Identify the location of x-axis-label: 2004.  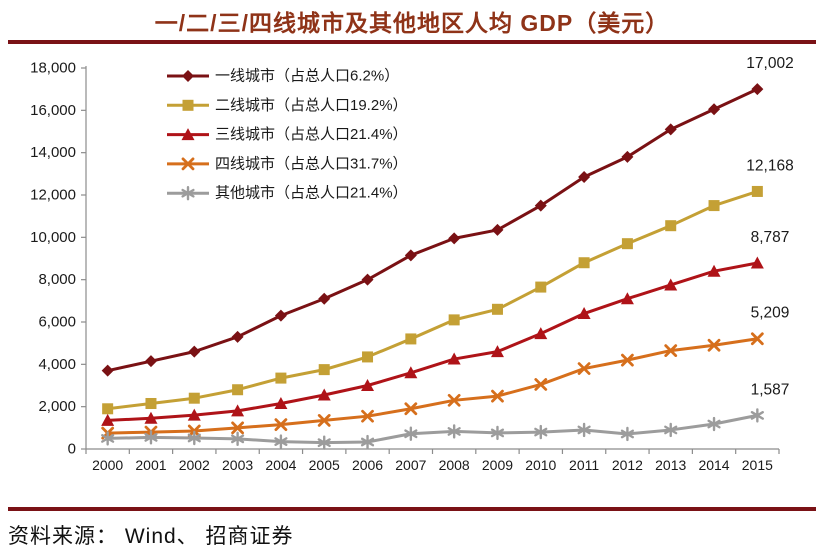
(280, 465).